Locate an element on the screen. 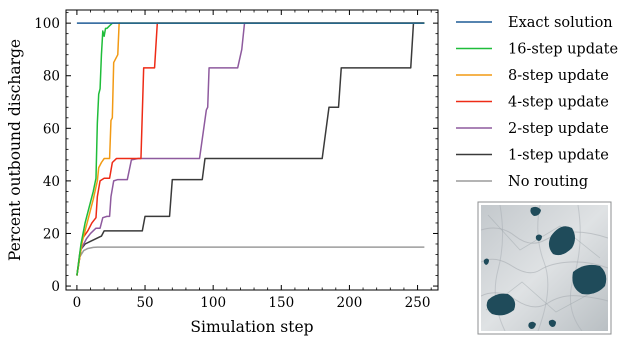  x-tick-label: 250 is located at coordinates (418, 303).